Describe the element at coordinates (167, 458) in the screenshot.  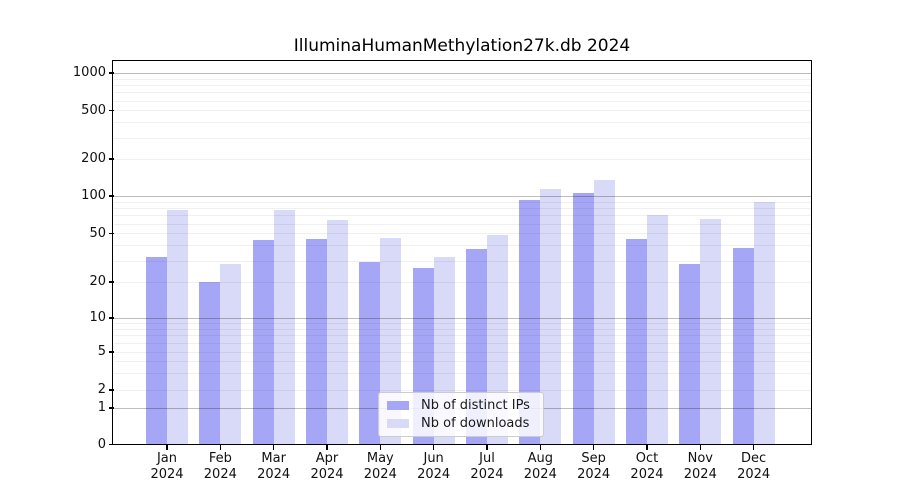
I see `x-tick-month: Jan` at that location.